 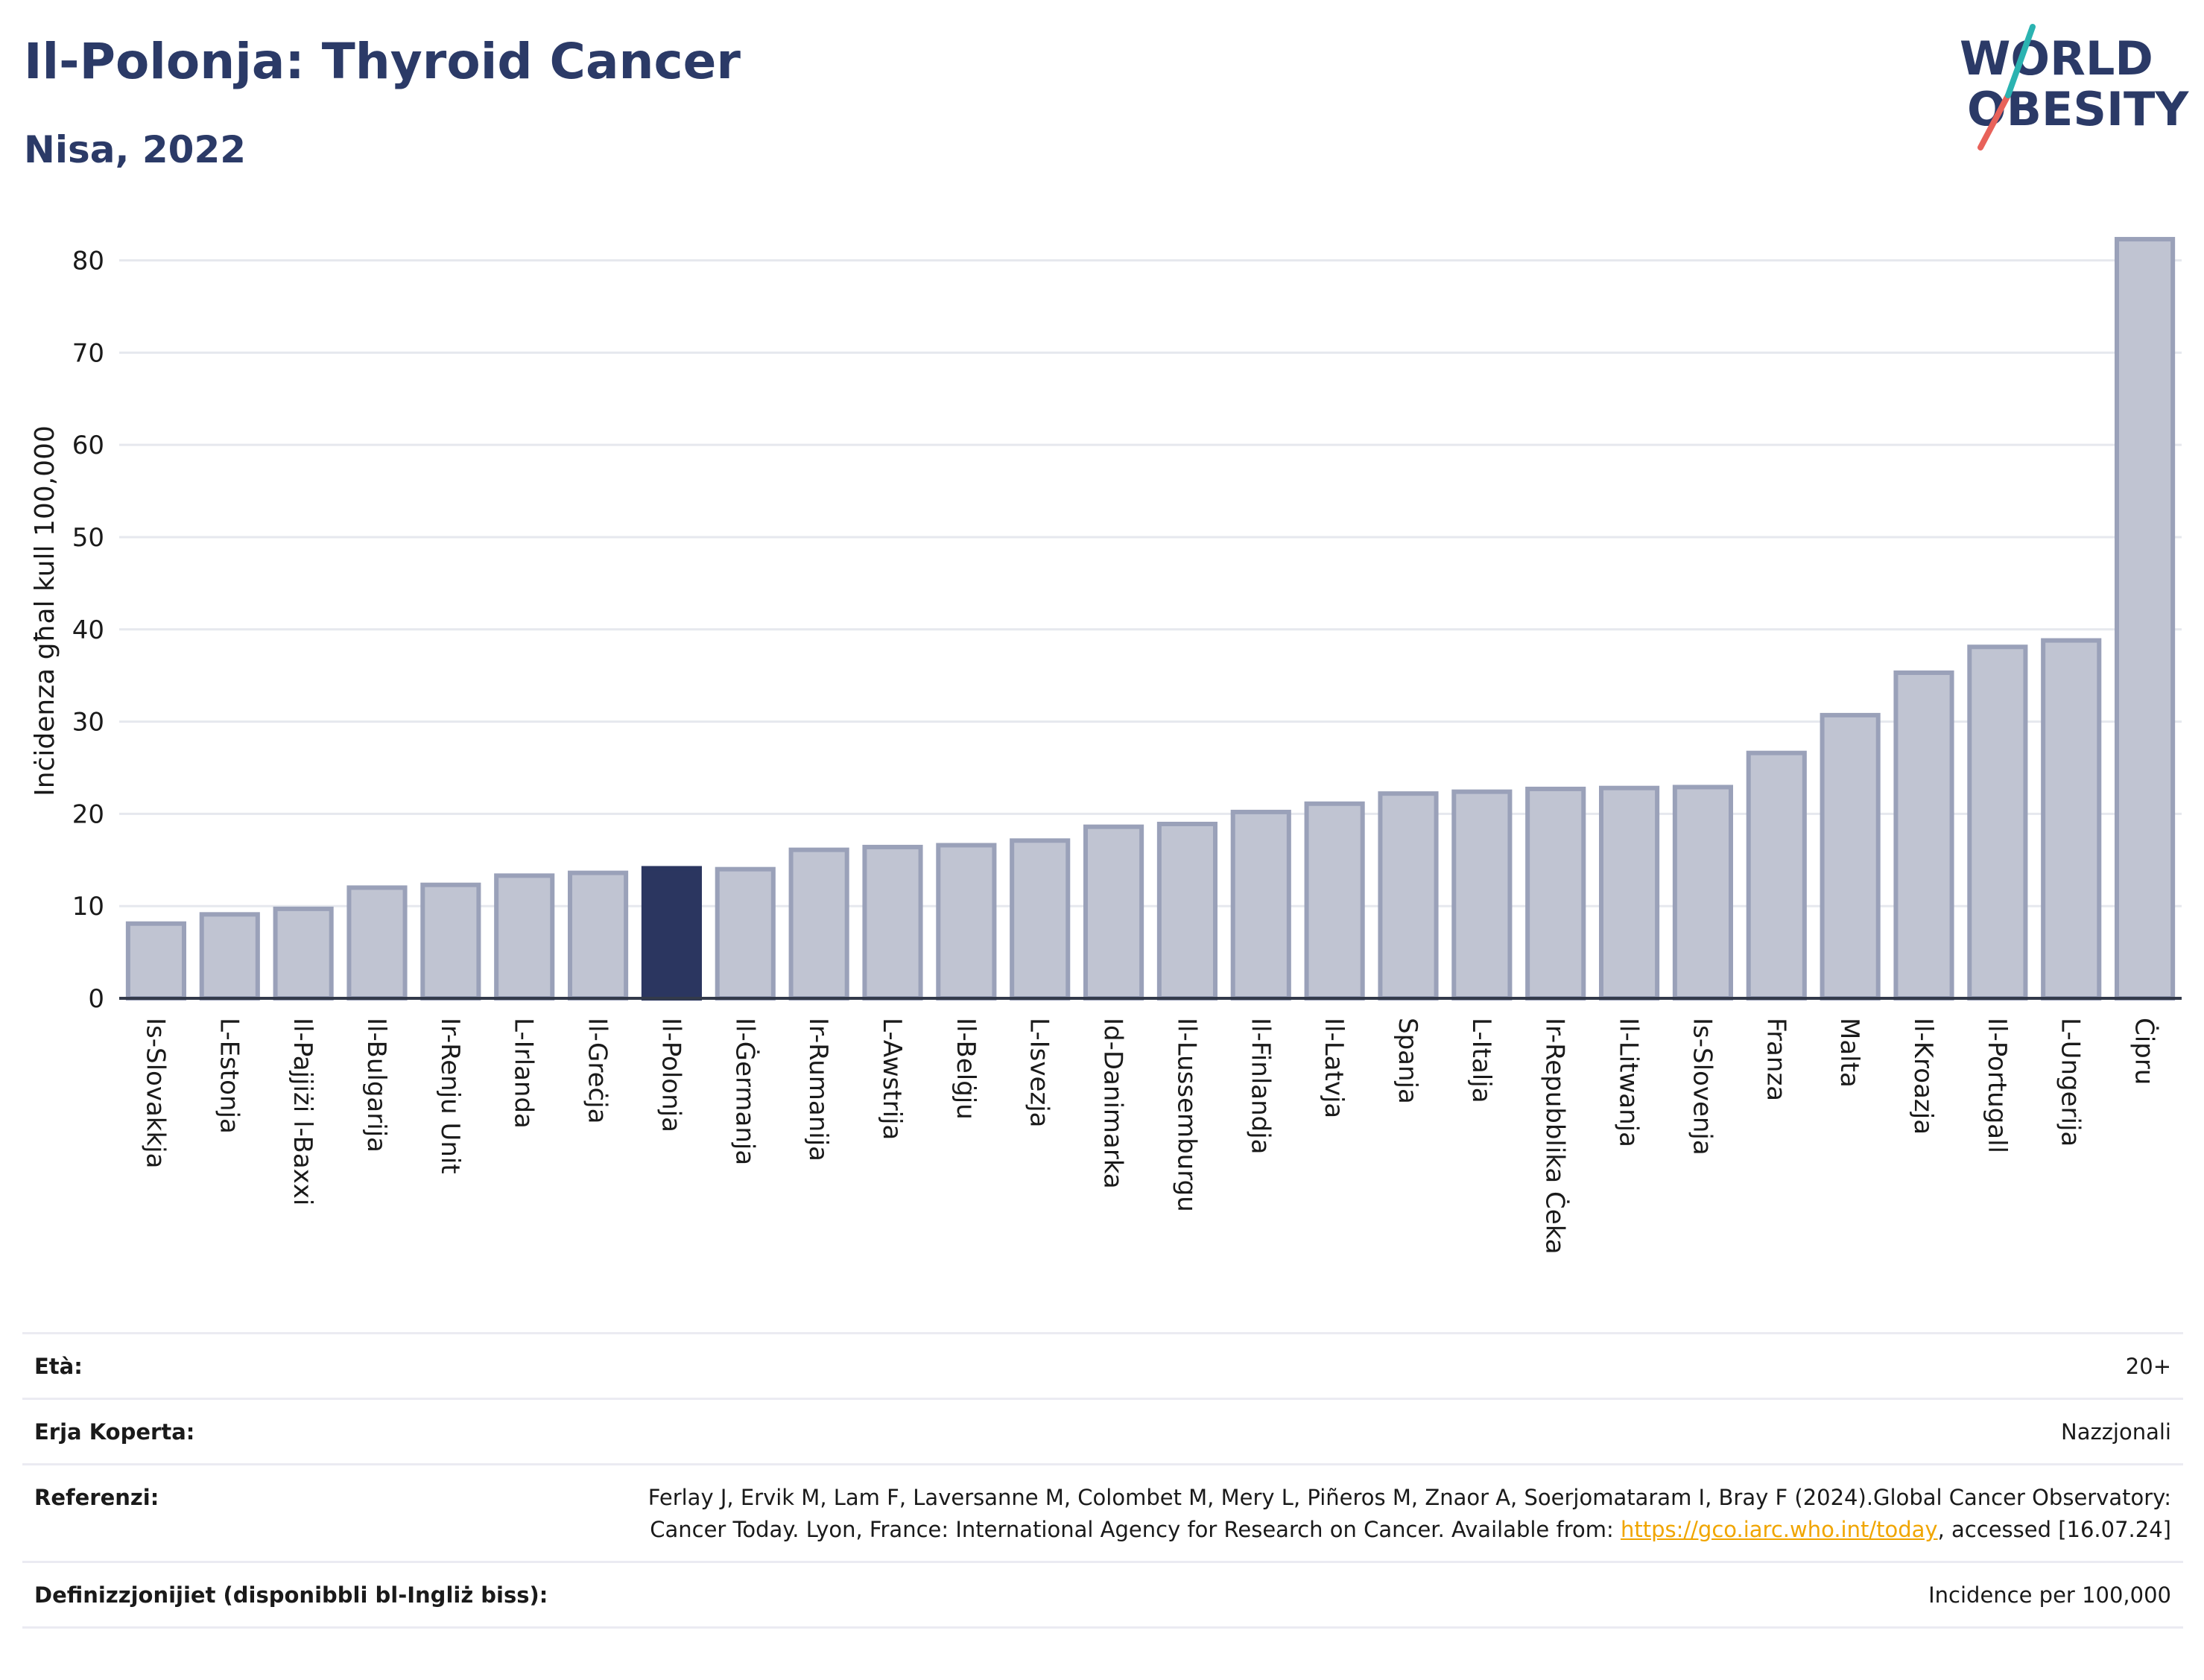 What do you see at coordinates (892, 1079) in the screenshot?
I see `x-tick-label: L-Awstrija` at bounding box center [892, 1079].